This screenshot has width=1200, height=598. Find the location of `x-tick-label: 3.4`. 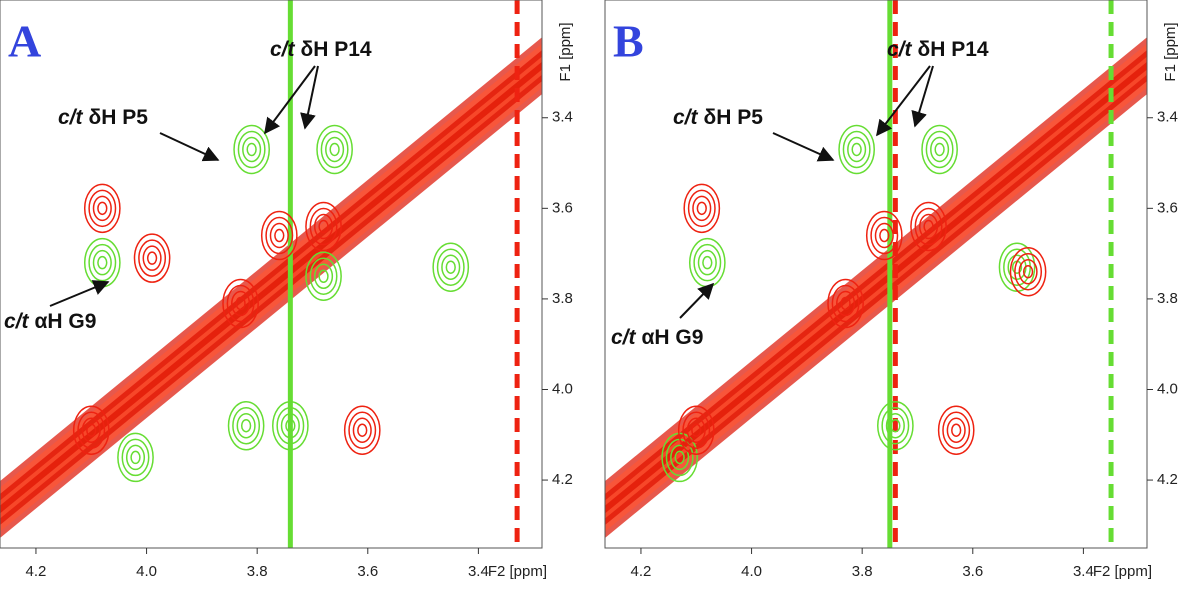

x-tick-label: 3.4 is located at coordinates (478, 571).